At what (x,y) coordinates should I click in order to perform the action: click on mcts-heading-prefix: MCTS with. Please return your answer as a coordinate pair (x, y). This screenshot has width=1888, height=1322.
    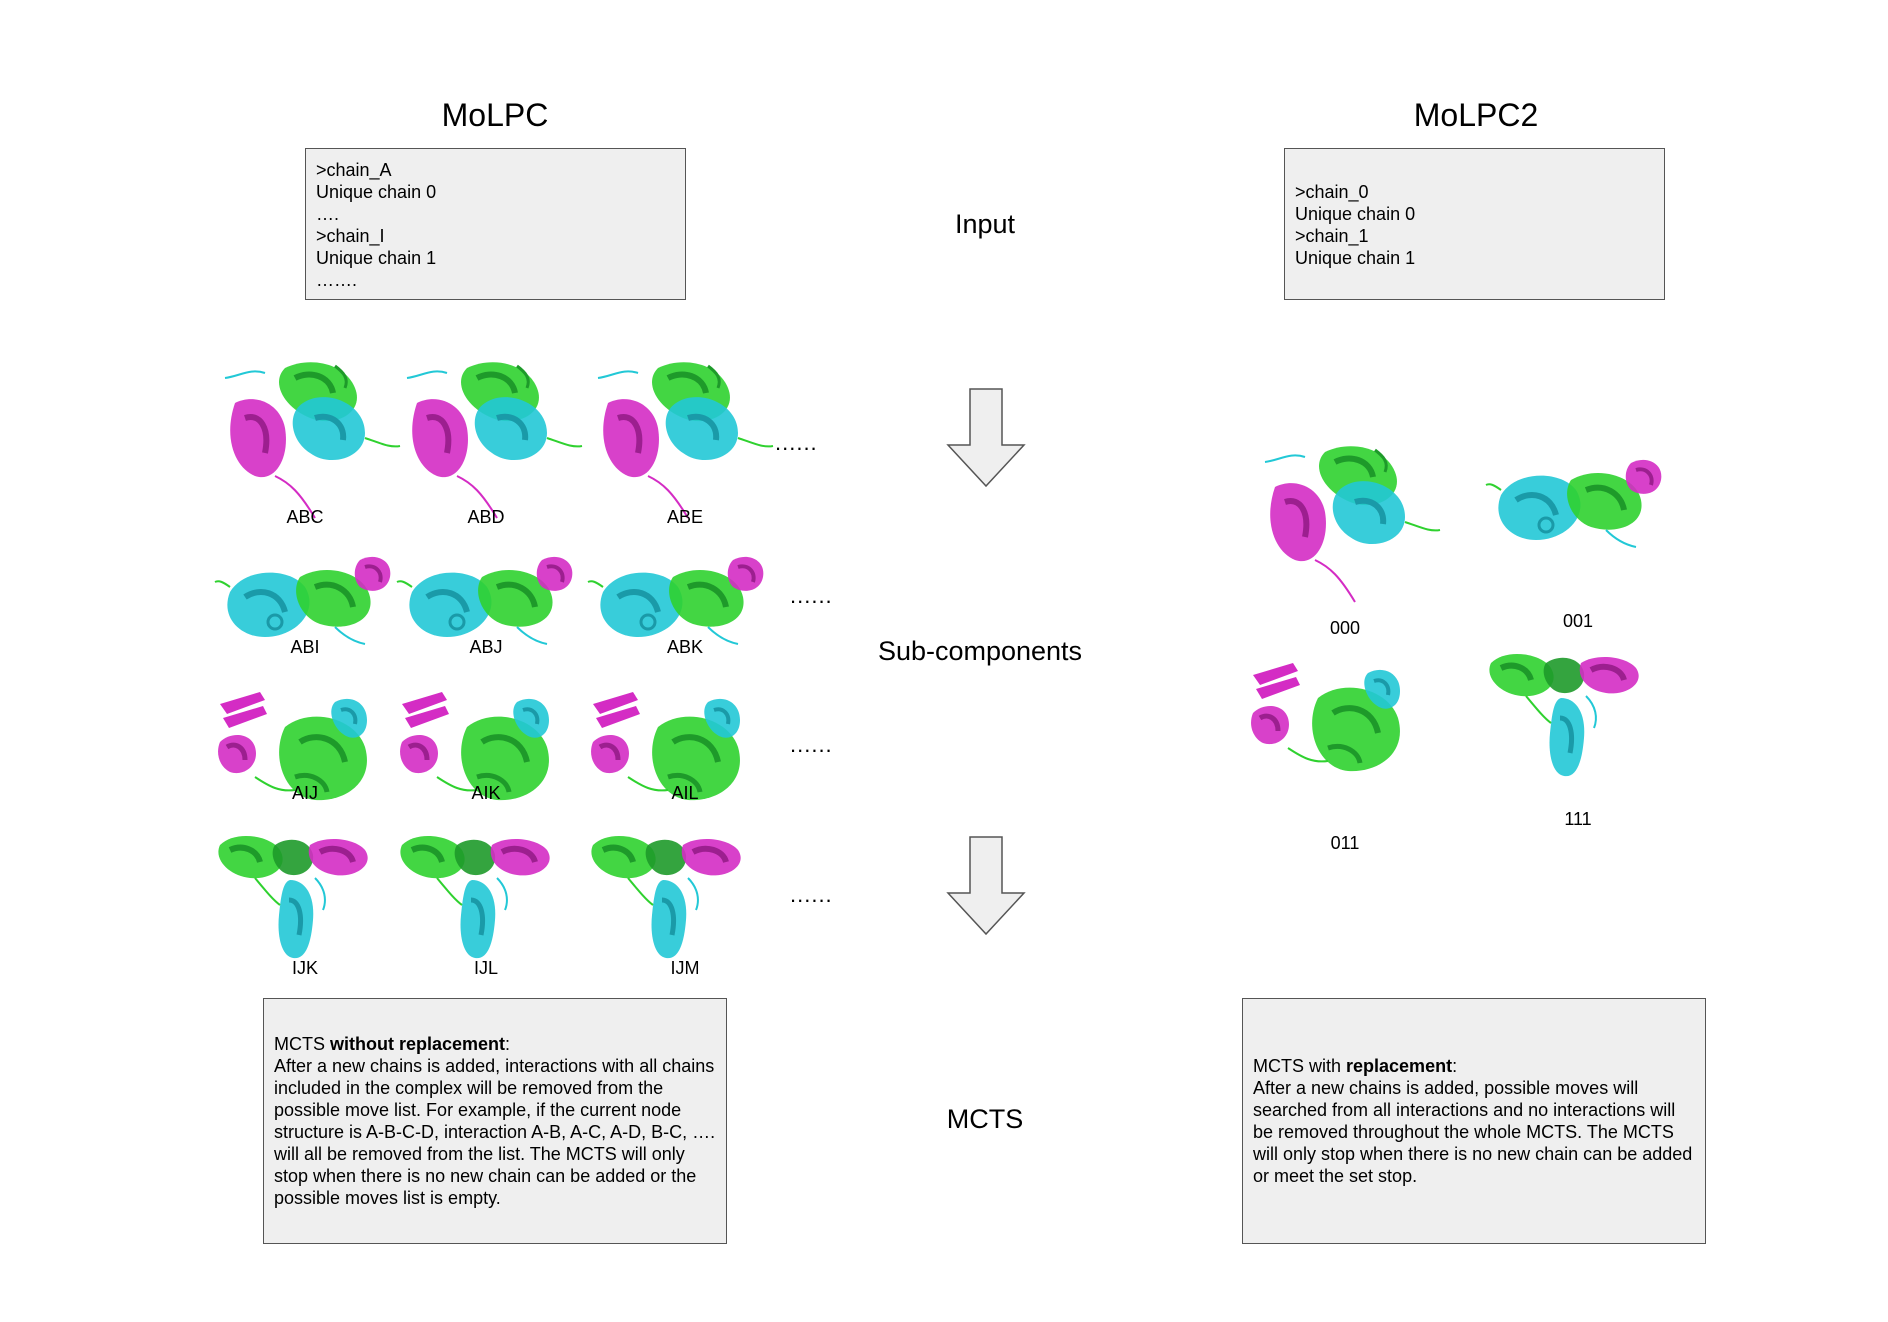
    Looking at the image, I should click on (1300, 1066).